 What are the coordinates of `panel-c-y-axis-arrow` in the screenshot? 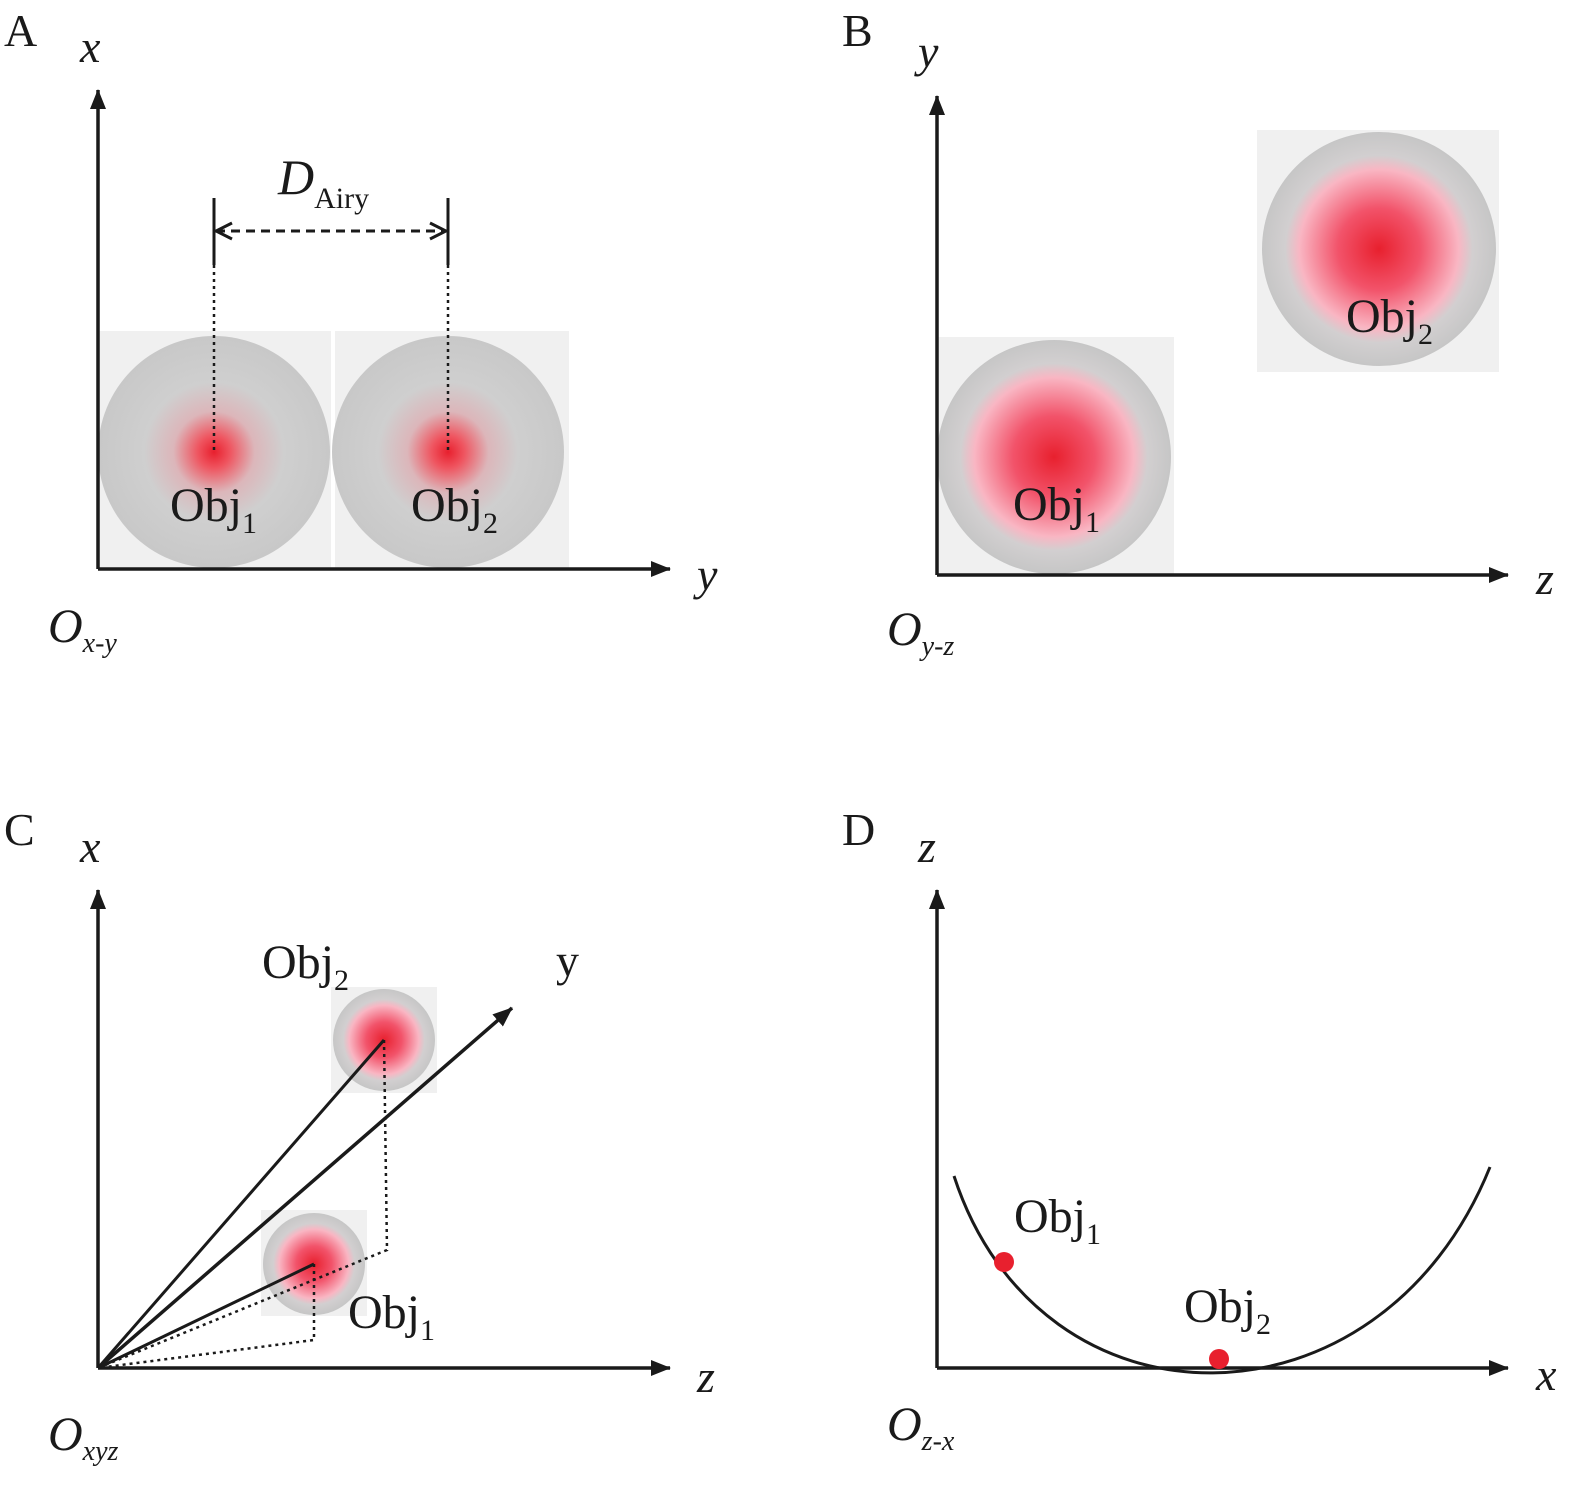 It's located at (305, 1188).